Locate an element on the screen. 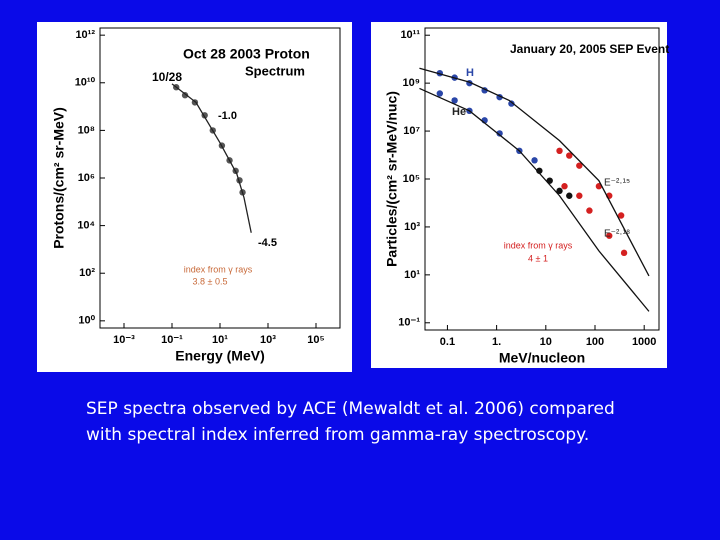 Image resolution: width=720 pixels, height=540 pixels. annotation: -4.5 is located at coordinates (267, 243).